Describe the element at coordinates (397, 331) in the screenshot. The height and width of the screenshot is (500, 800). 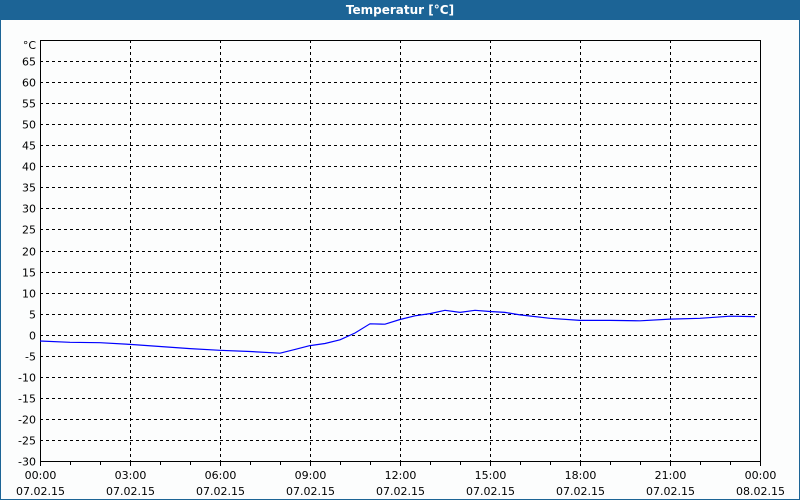
I see `temperature-line` at that location.